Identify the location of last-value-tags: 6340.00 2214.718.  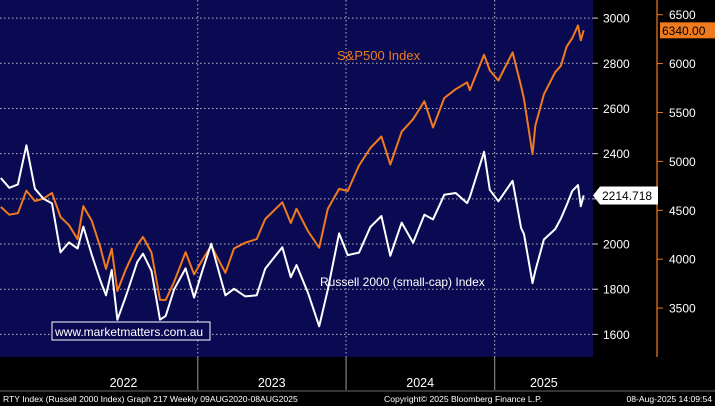
(654, 113).